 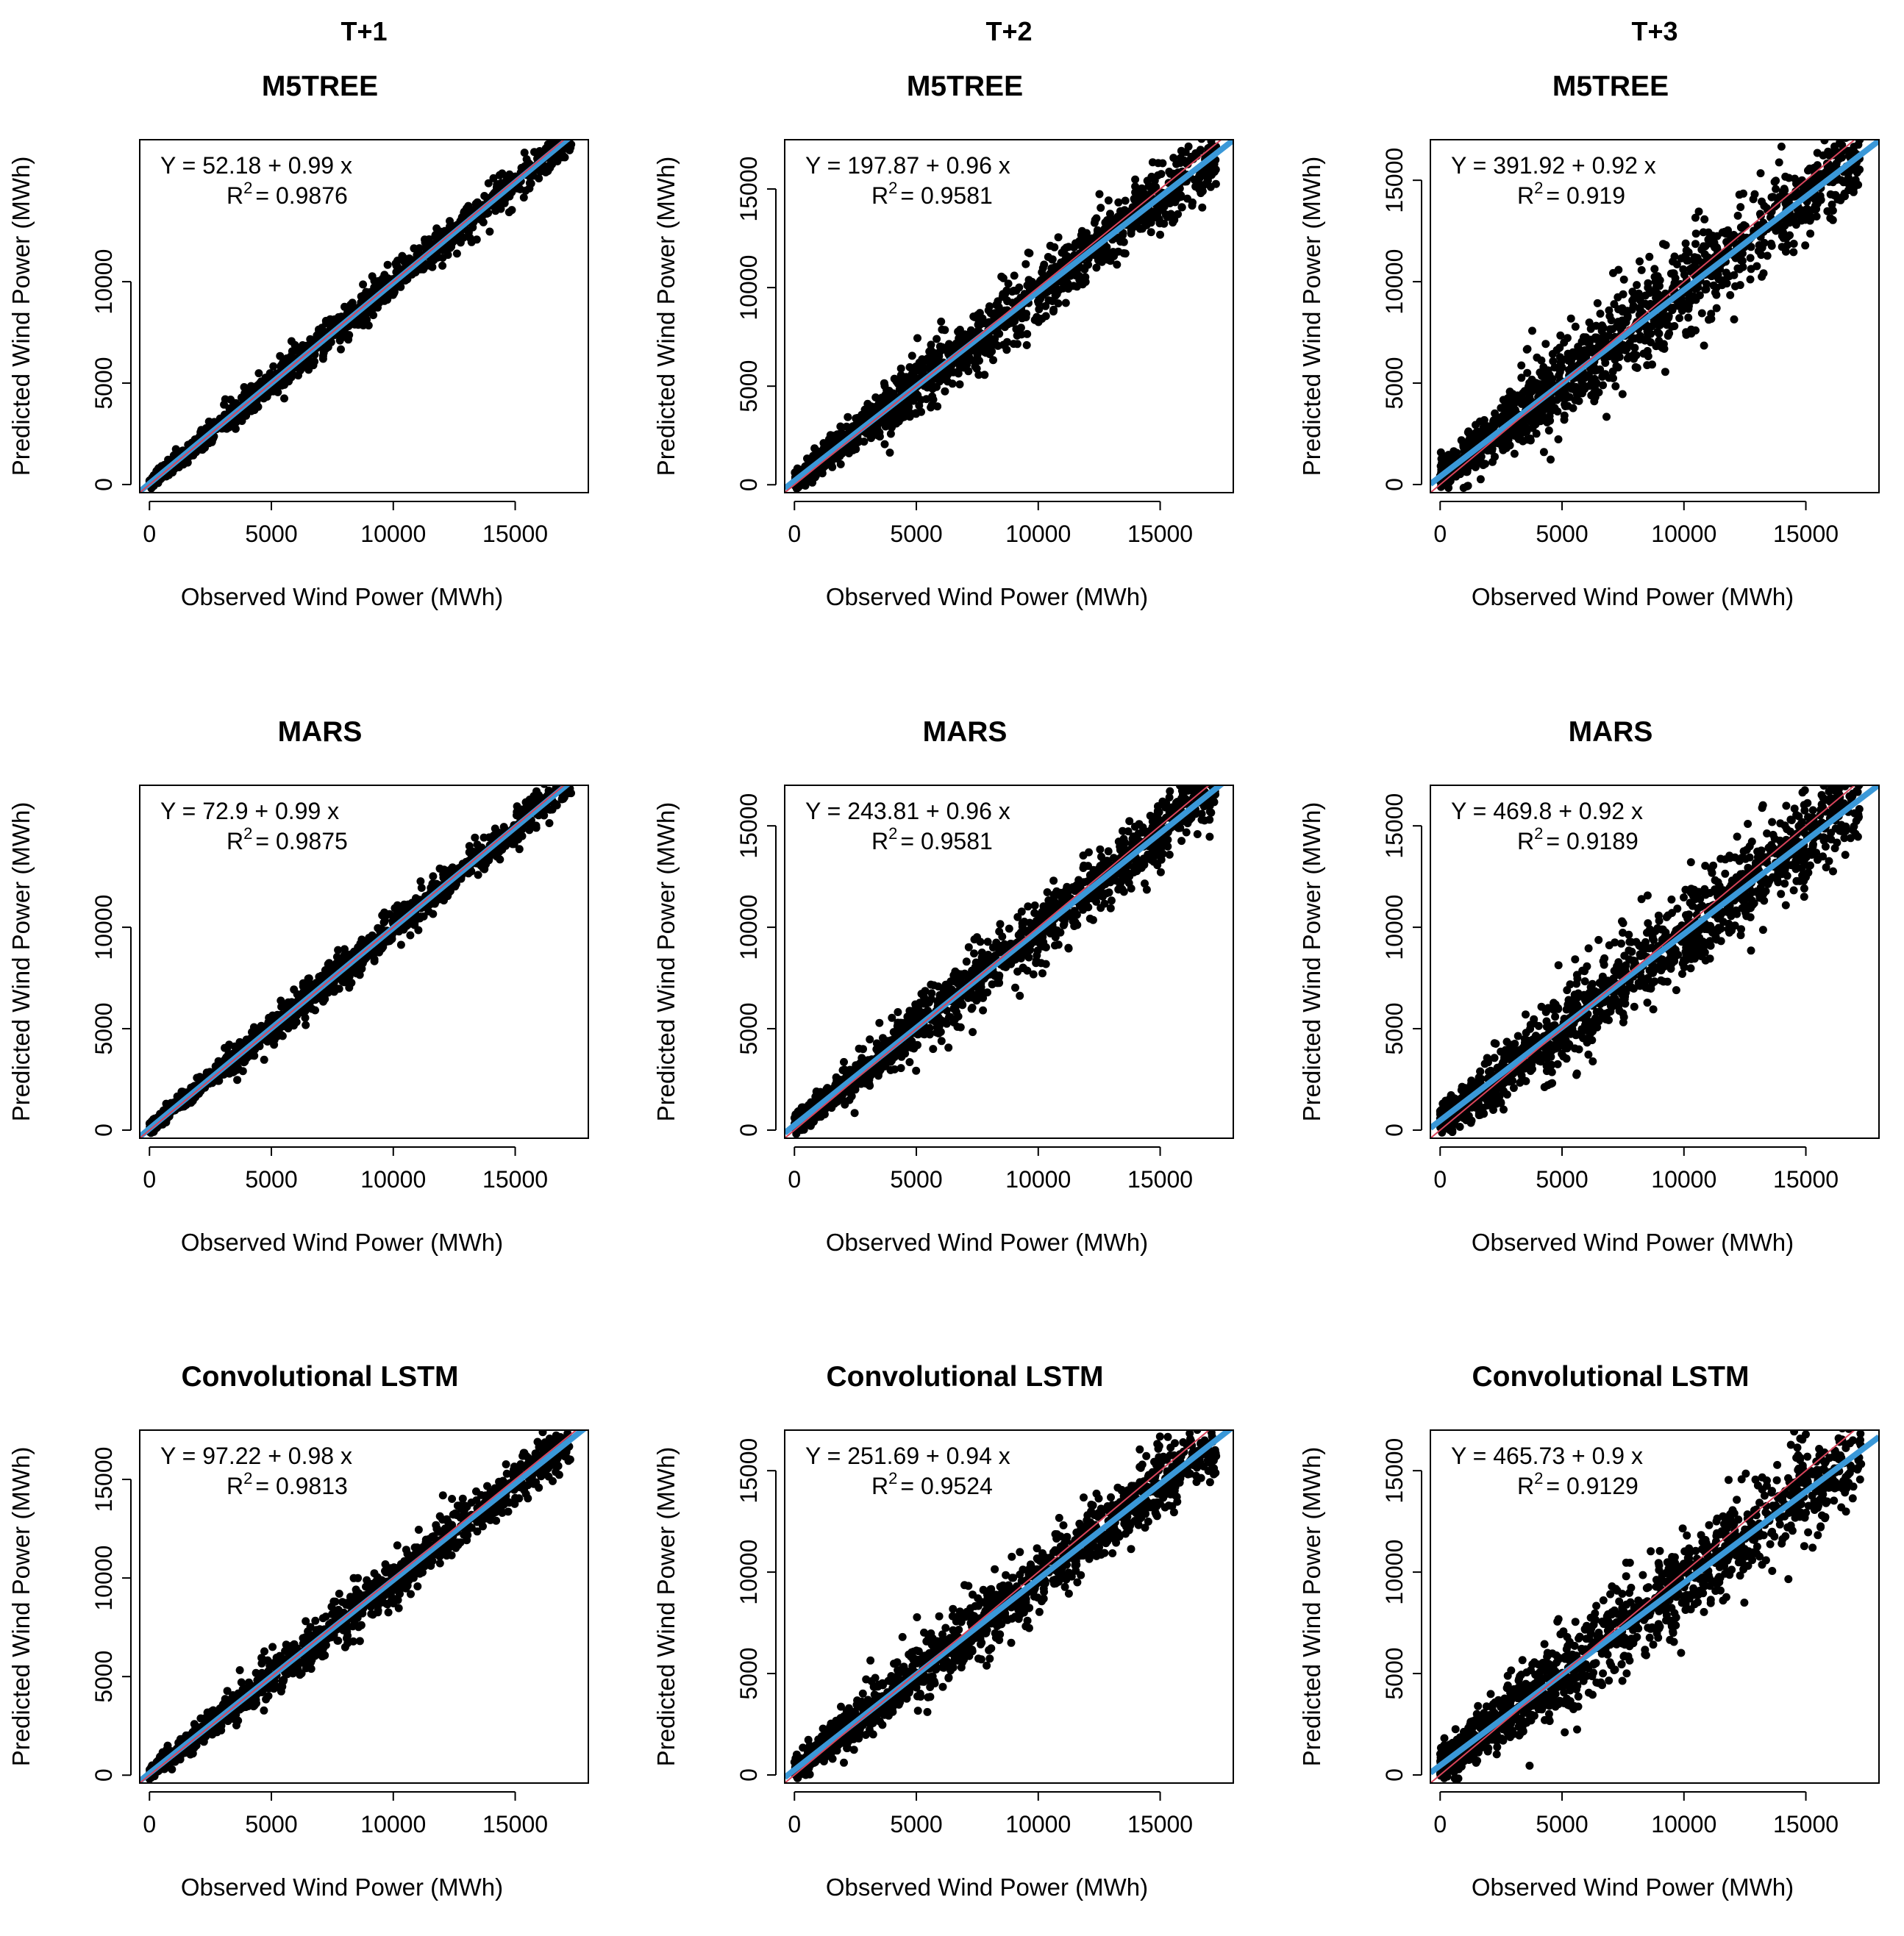 What do you see at coordinates (1654, 301) in the screenshot?
I see `plot-area` at bounding box center [1654, 301].